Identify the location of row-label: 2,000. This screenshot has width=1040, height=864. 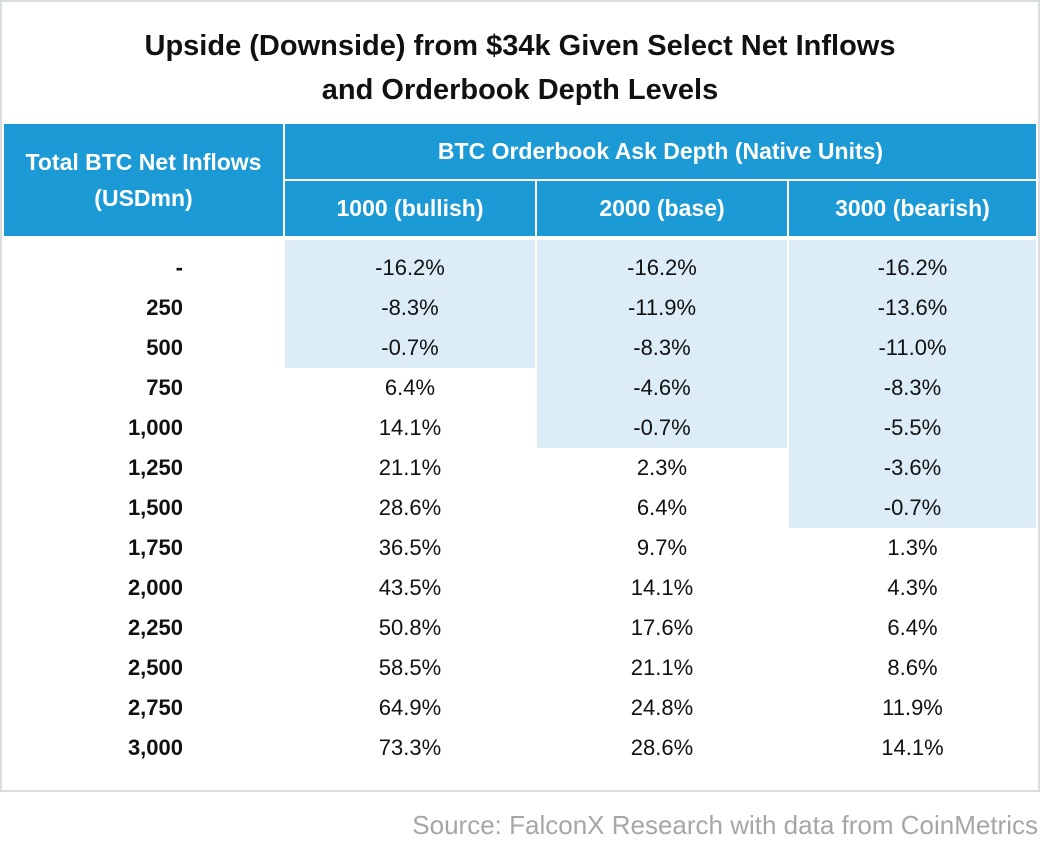
(155, 587).